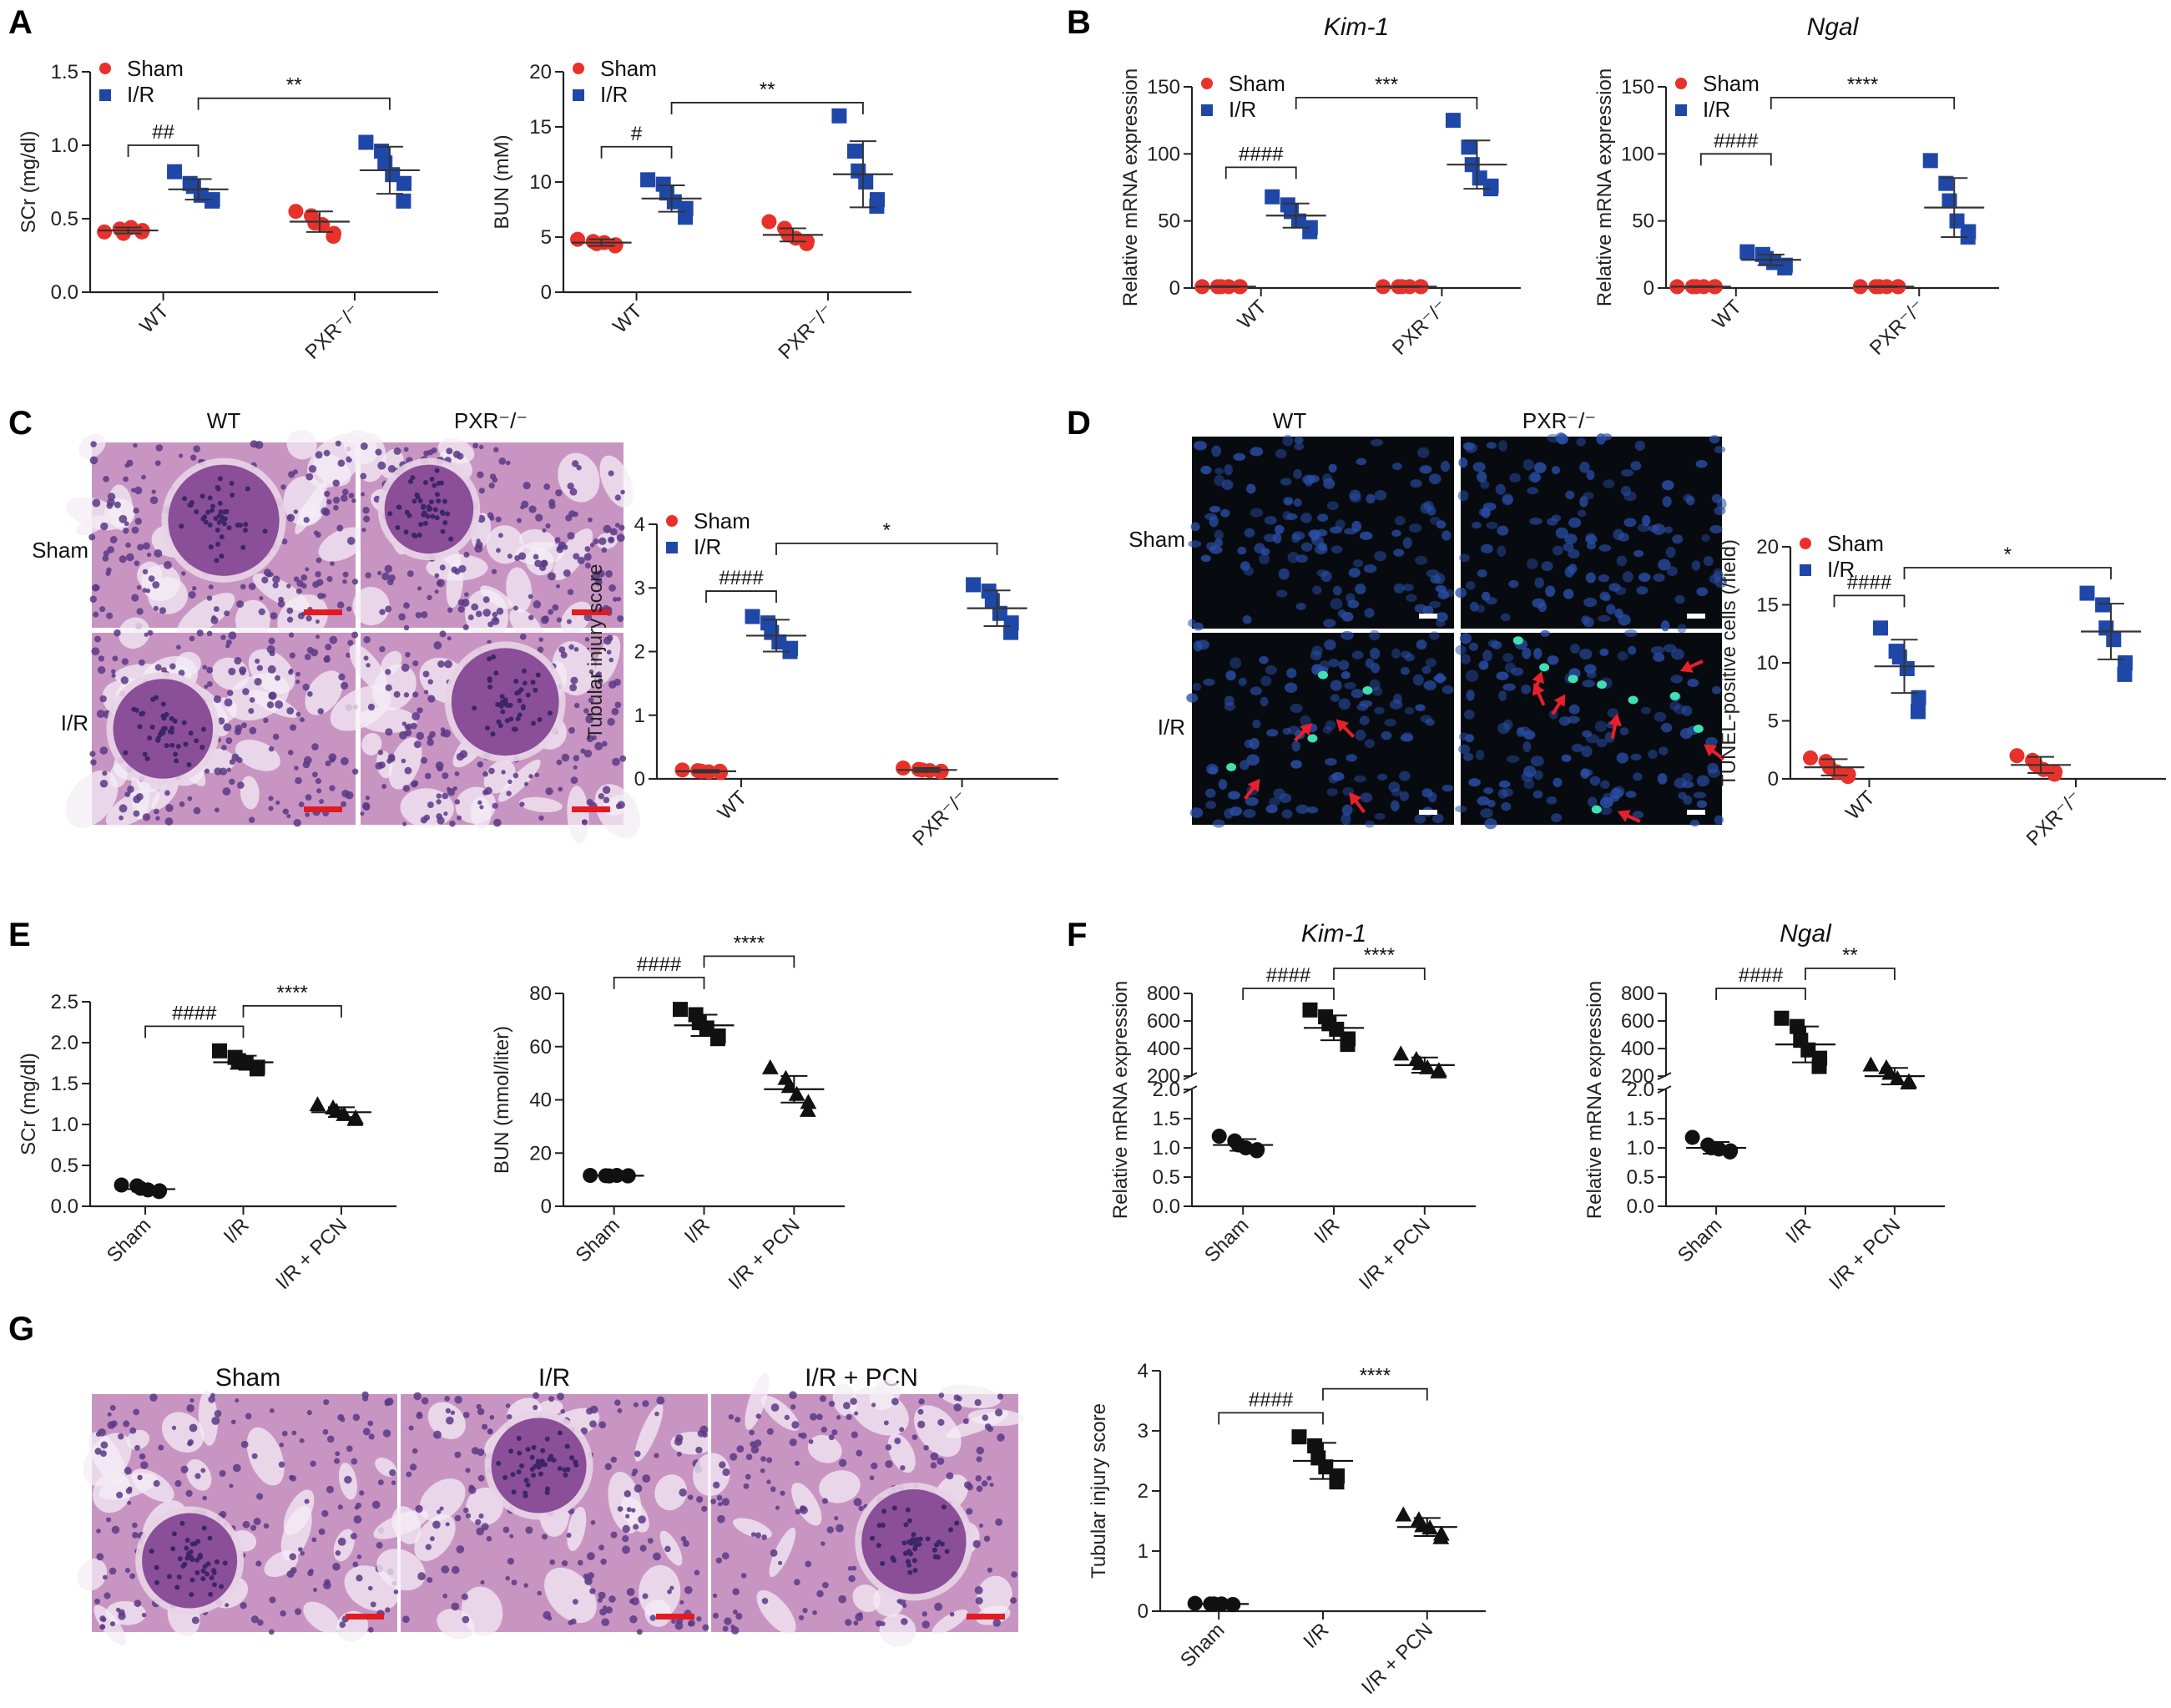 The width and height of the screenshot is (2171, 1708). I want to click on legend-ir-label: I/R, so click(1716, 109).